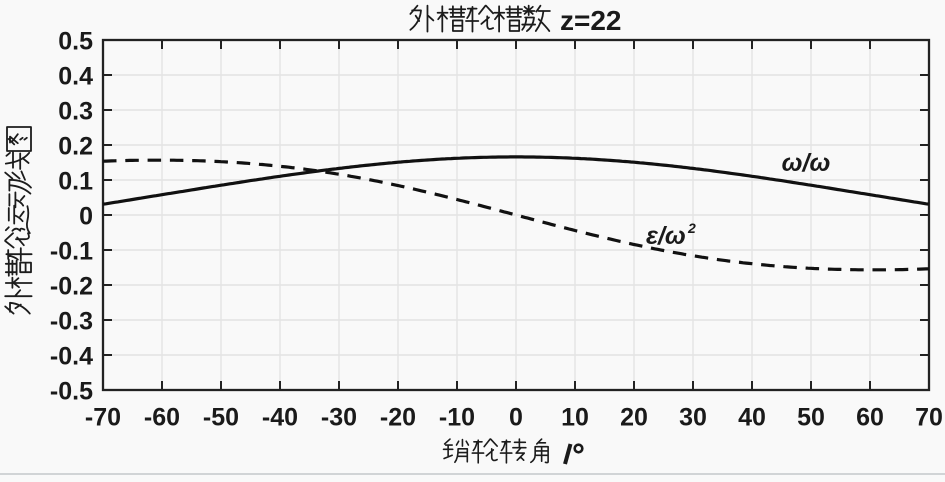  I want to click on svg-text: z=22, so click(591, 20).